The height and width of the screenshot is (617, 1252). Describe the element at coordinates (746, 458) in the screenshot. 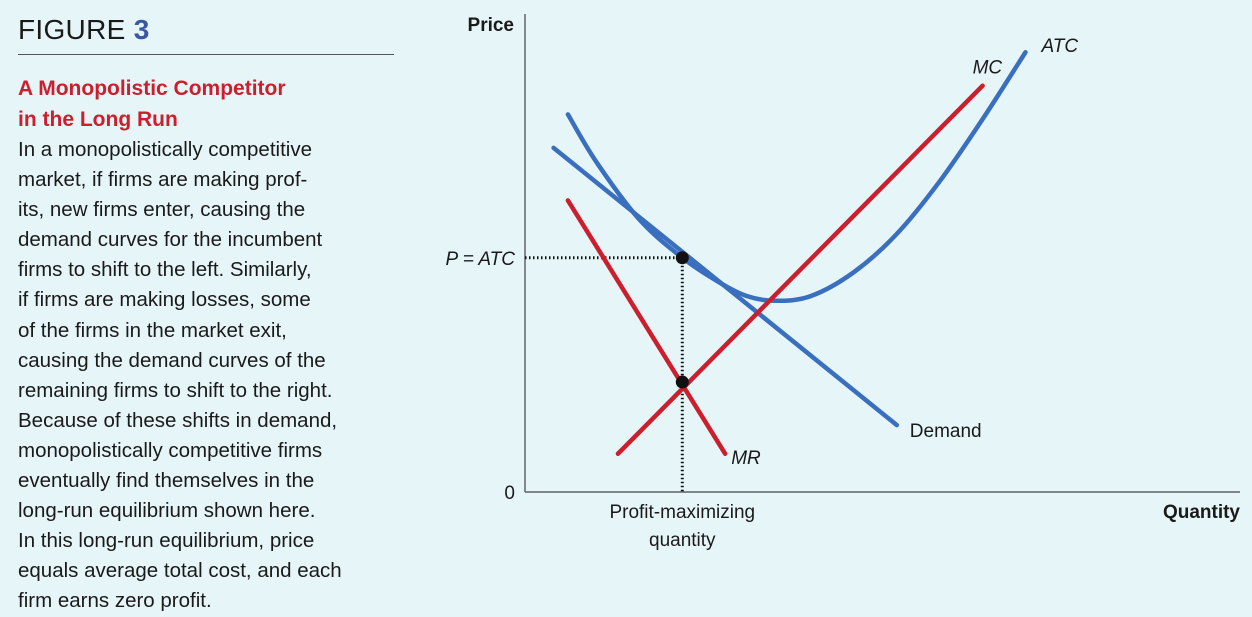

I see `mr-label: MR` at that location.